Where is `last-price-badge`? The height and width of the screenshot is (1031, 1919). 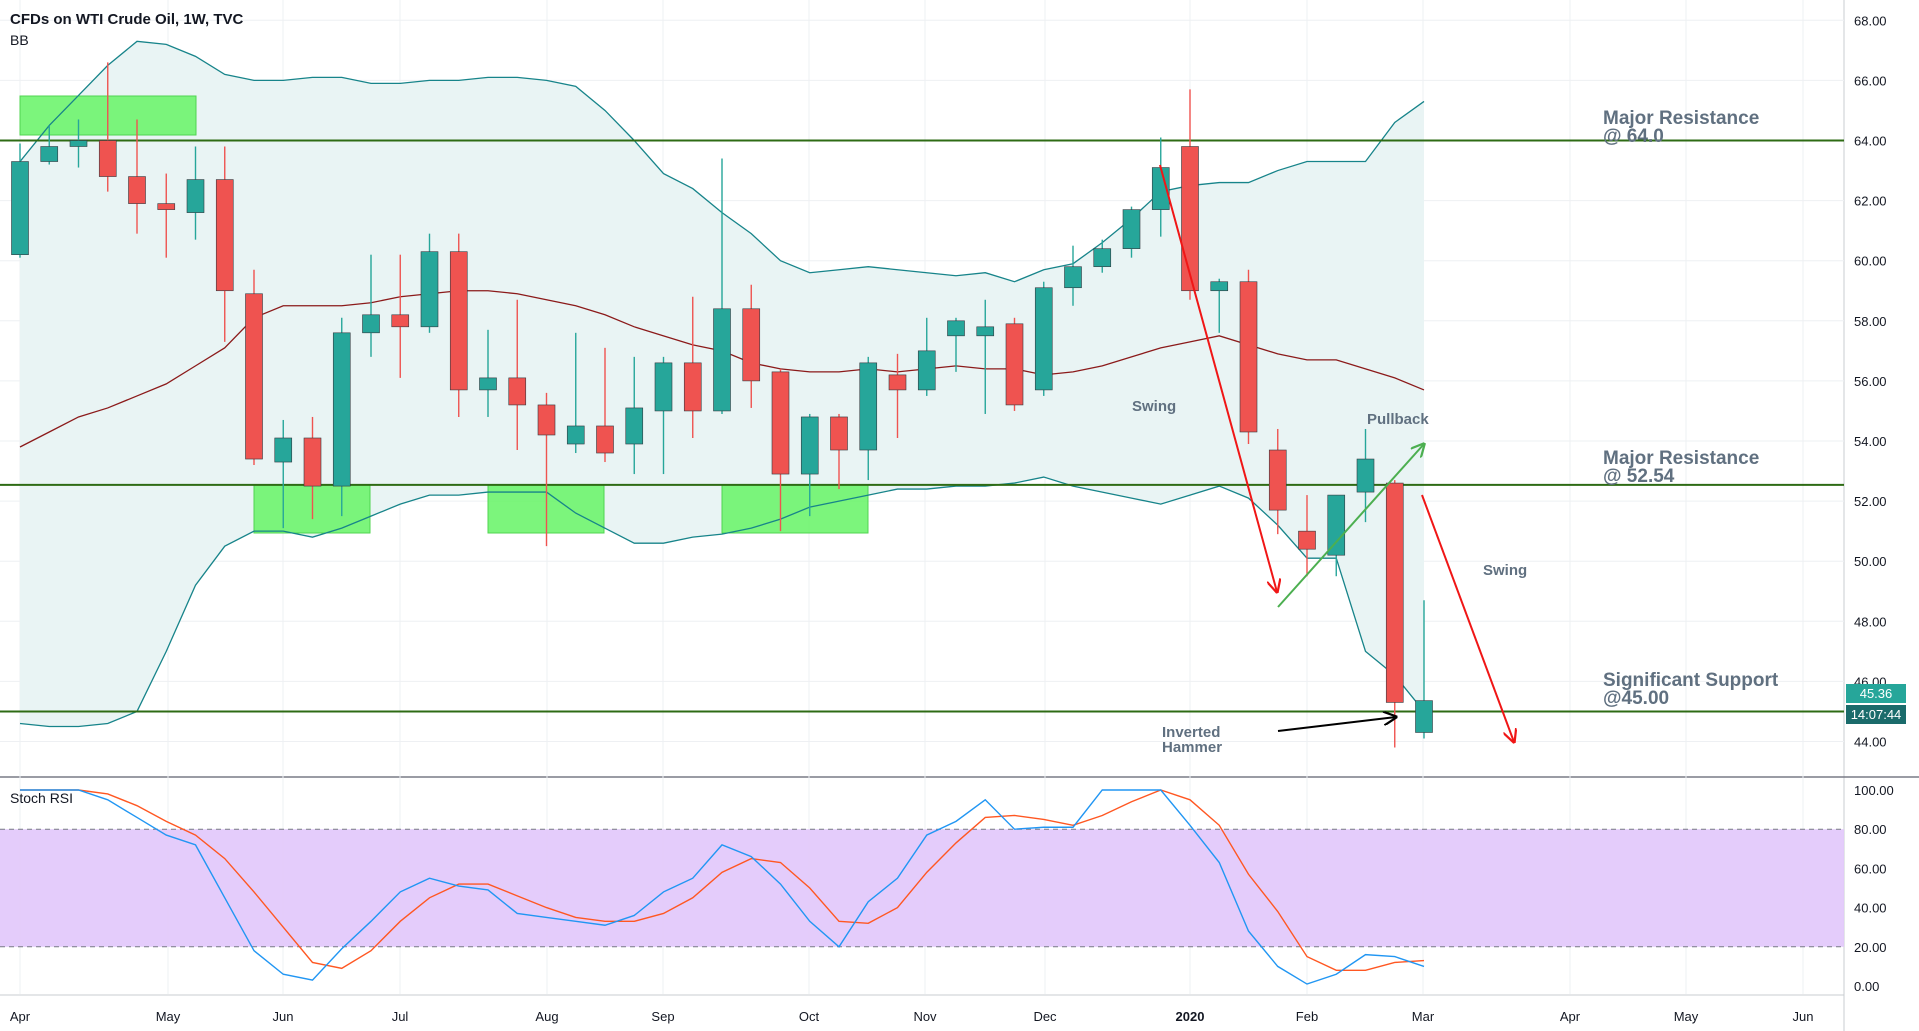
last-price-badge is located at coordinates (1876, 693).